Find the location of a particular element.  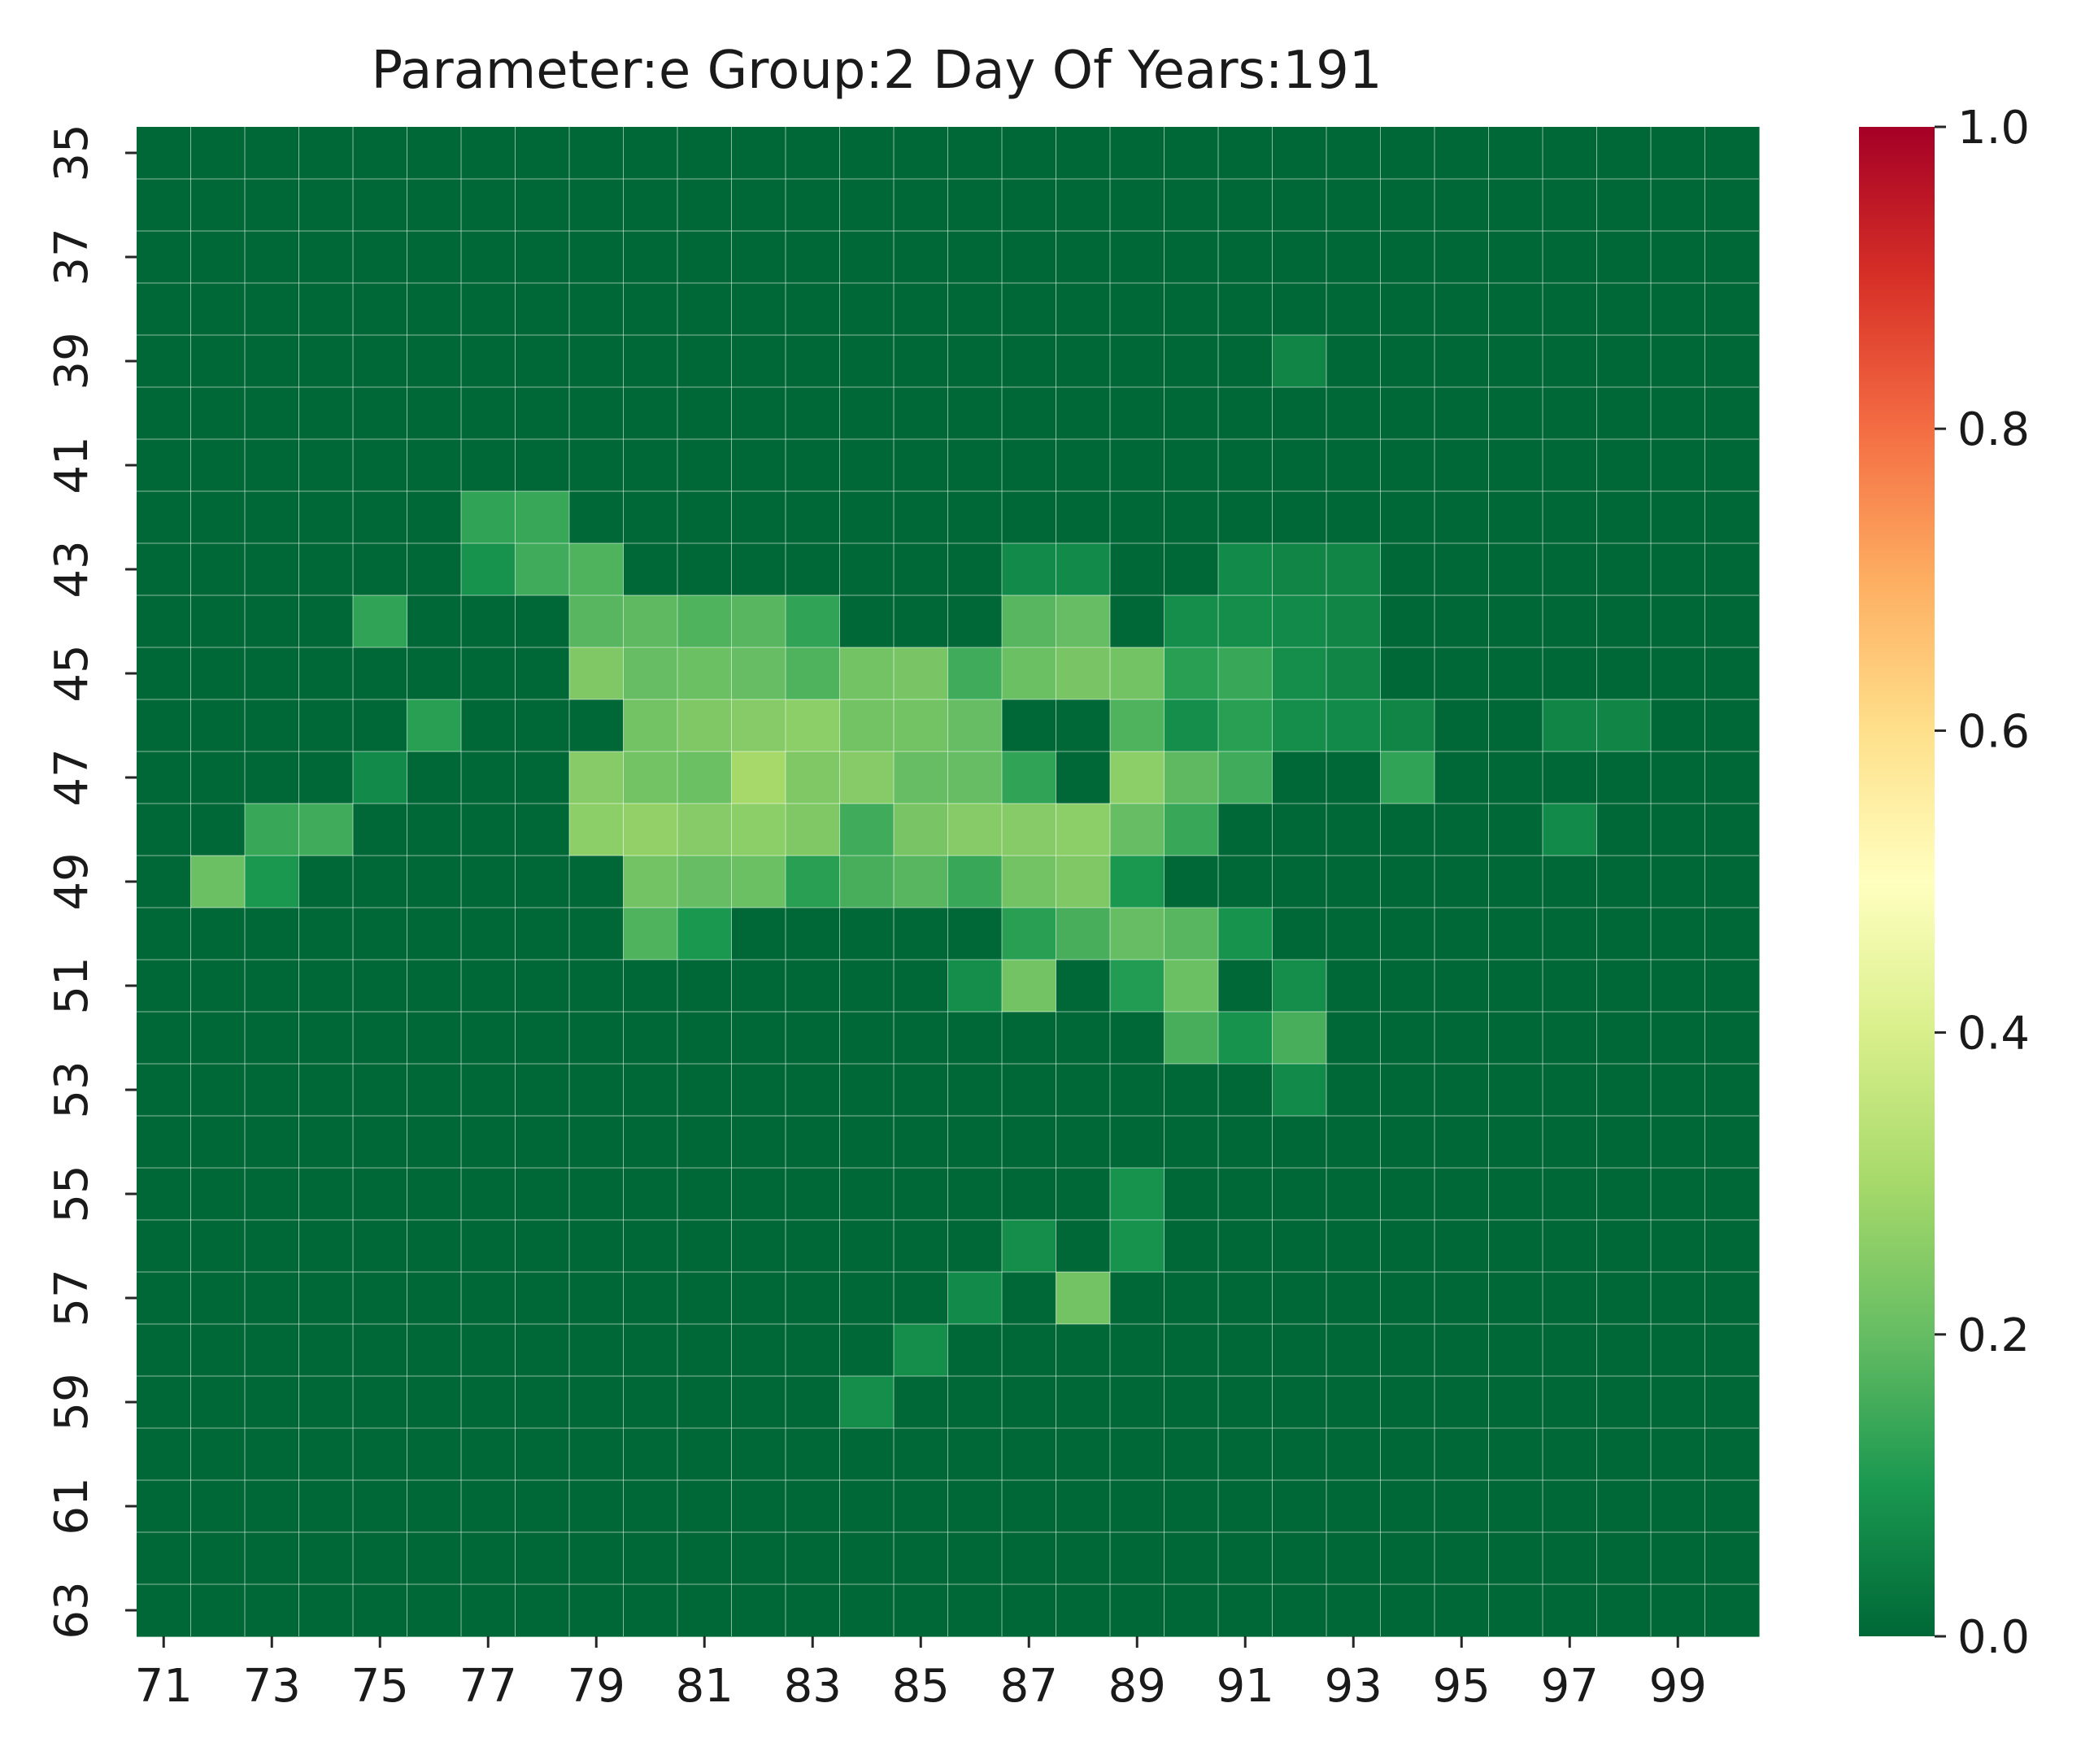

x-tick-label: 93 is located at coordinates (1353, 1686).